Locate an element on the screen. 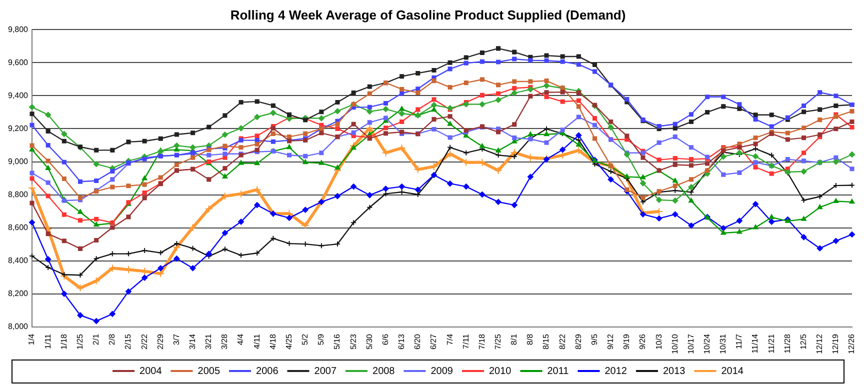 This screenshot has height=388, width=868. legend-label: 2005 is located at coordinates (209, 371).